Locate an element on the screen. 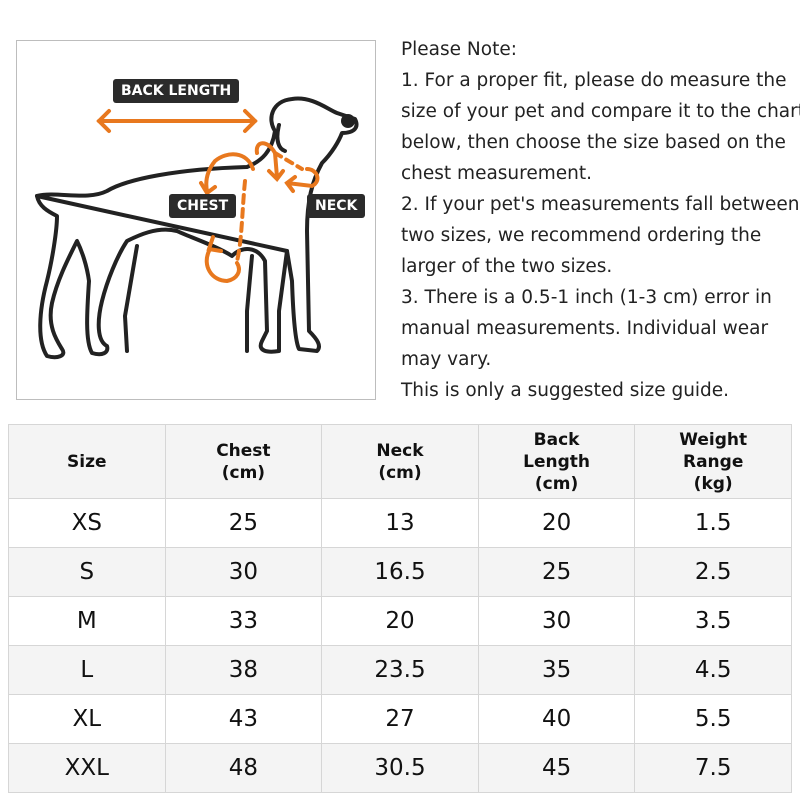 This screenshot has width=800, height=800. note-title: Please Note: is located at coordinates (459, 49).